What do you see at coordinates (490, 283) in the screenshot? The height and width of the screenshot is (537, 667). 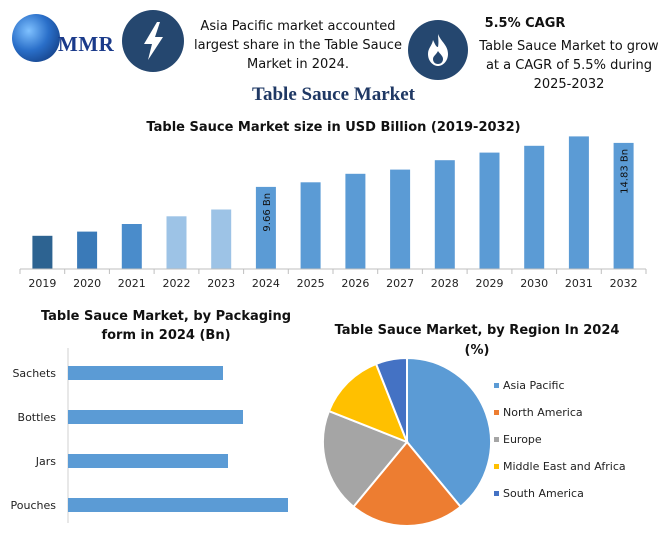 I see `tick-label-2029: 2029` at bounding box center [490, 283].